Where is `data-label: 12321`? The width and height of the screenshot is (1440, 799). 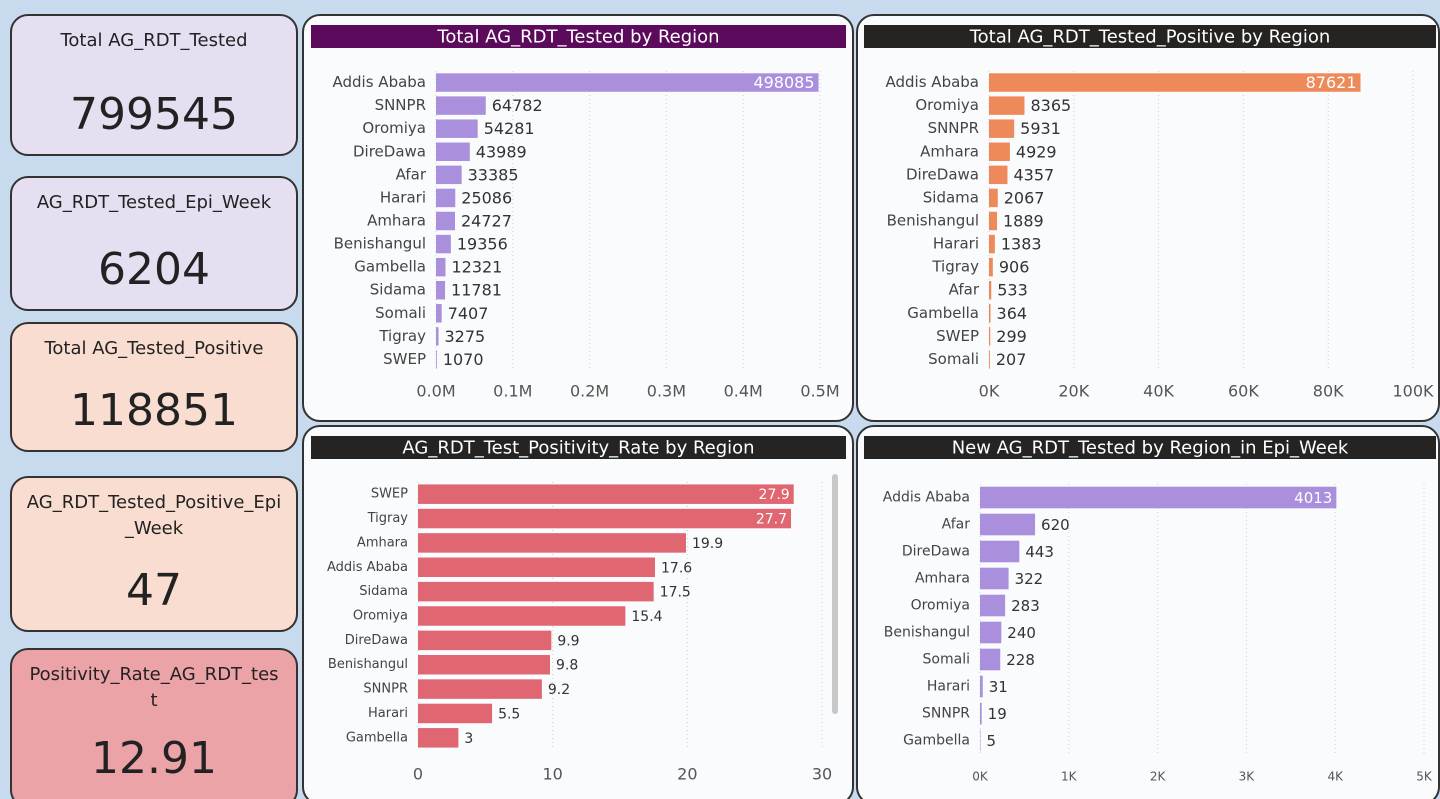 data-label: 12321 is located at coordinates (476, 267).